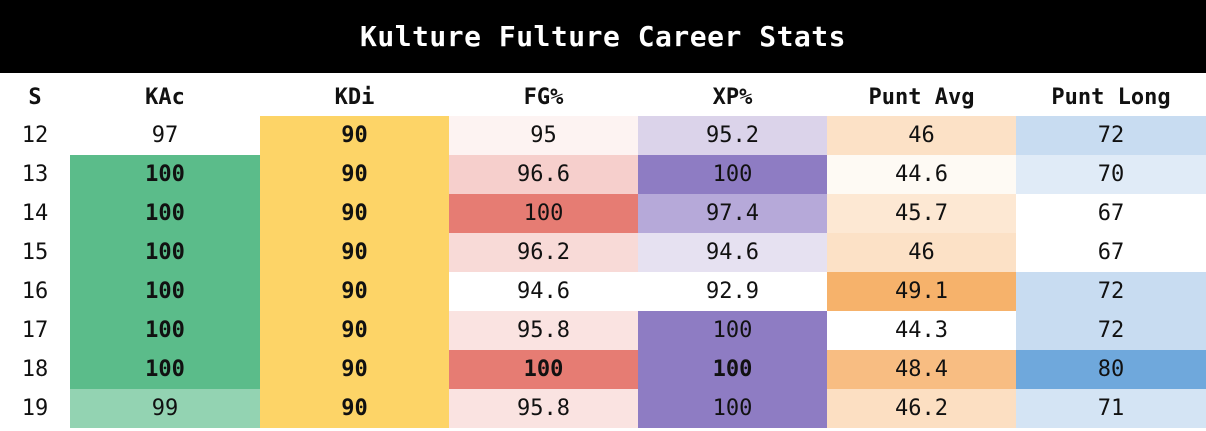  Describe the element at coordinates (921, 97) in the screenshot. I see `column-header-punt-avg: Punt Avg` at that location.